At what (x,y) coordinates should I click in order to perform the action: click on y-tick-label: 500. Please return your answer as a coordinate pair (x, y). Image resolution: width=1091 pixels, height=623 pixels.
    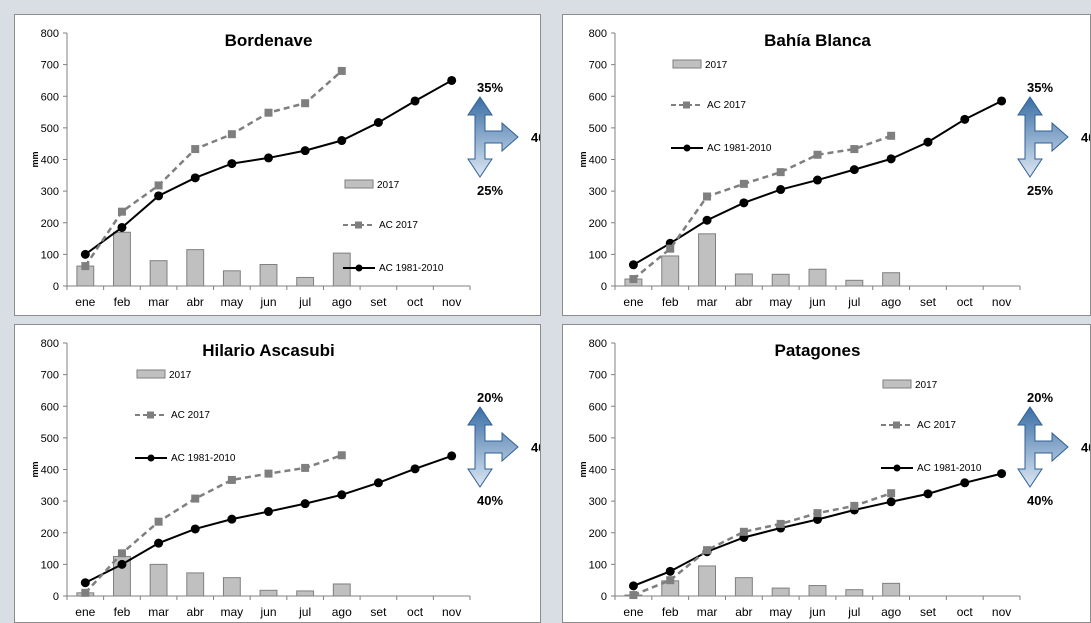
    Looking at the image, I should click on (50, 129).